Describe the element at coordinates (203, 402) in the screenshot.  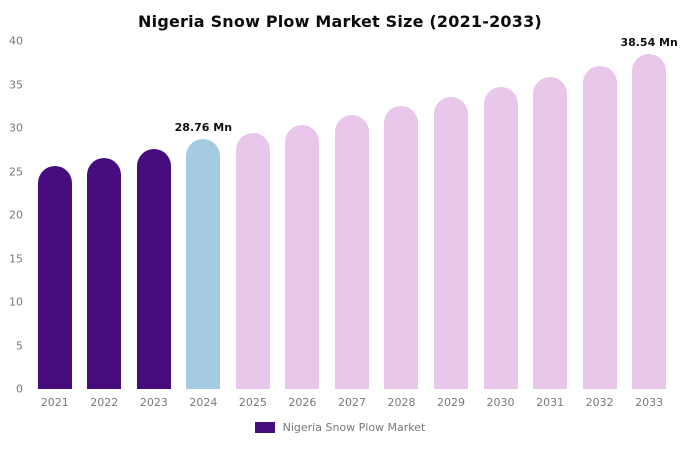
I see `x-tick-label-2024: 2024` at that location.